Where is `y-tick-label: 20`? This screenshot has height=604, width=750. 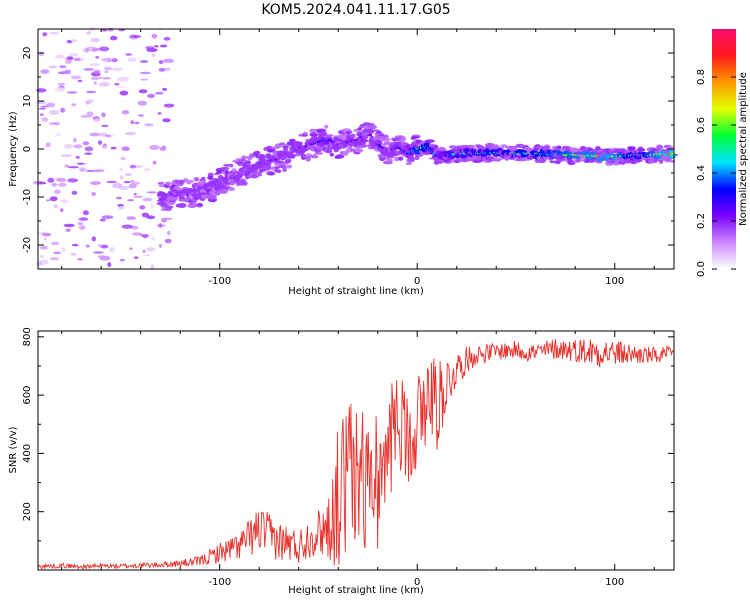
y-tick-label: 20 is located at coordinates (27, 53).